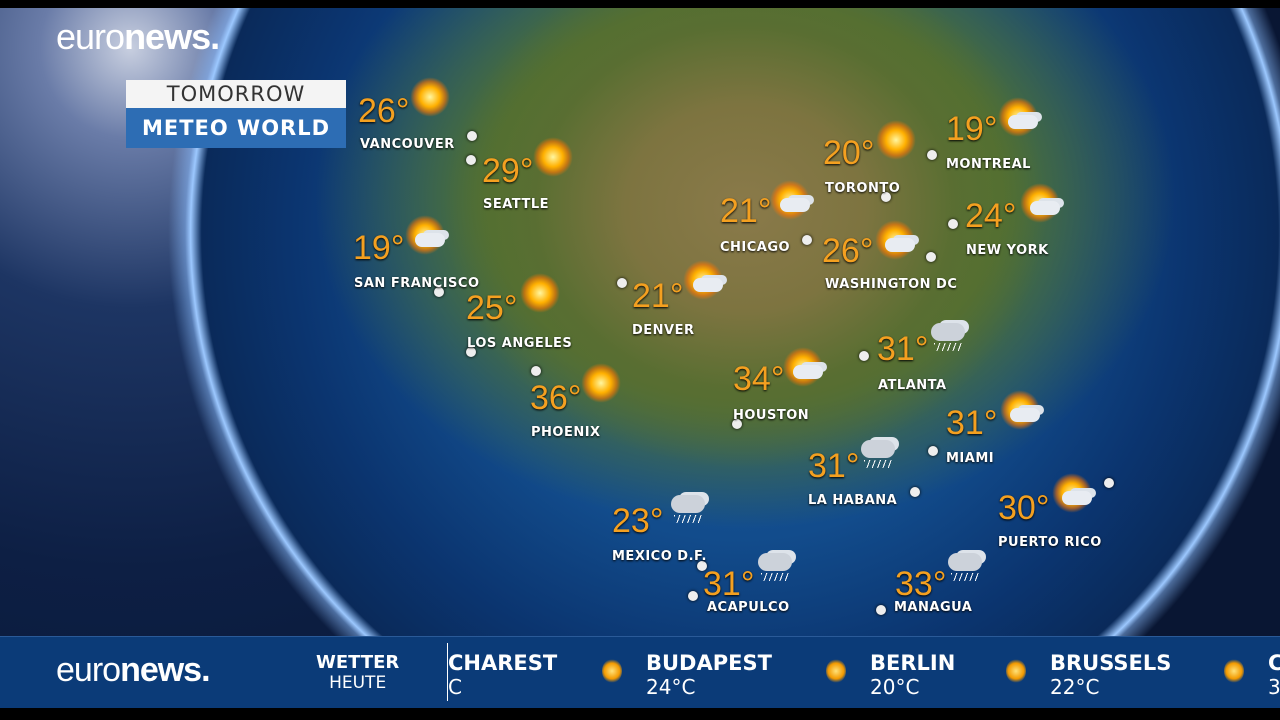 This screenshot has width=1280, height=720. Describe the element at coordinates (1024, 508) in the screenshot. I see `city-temperature: 30°` at that location.